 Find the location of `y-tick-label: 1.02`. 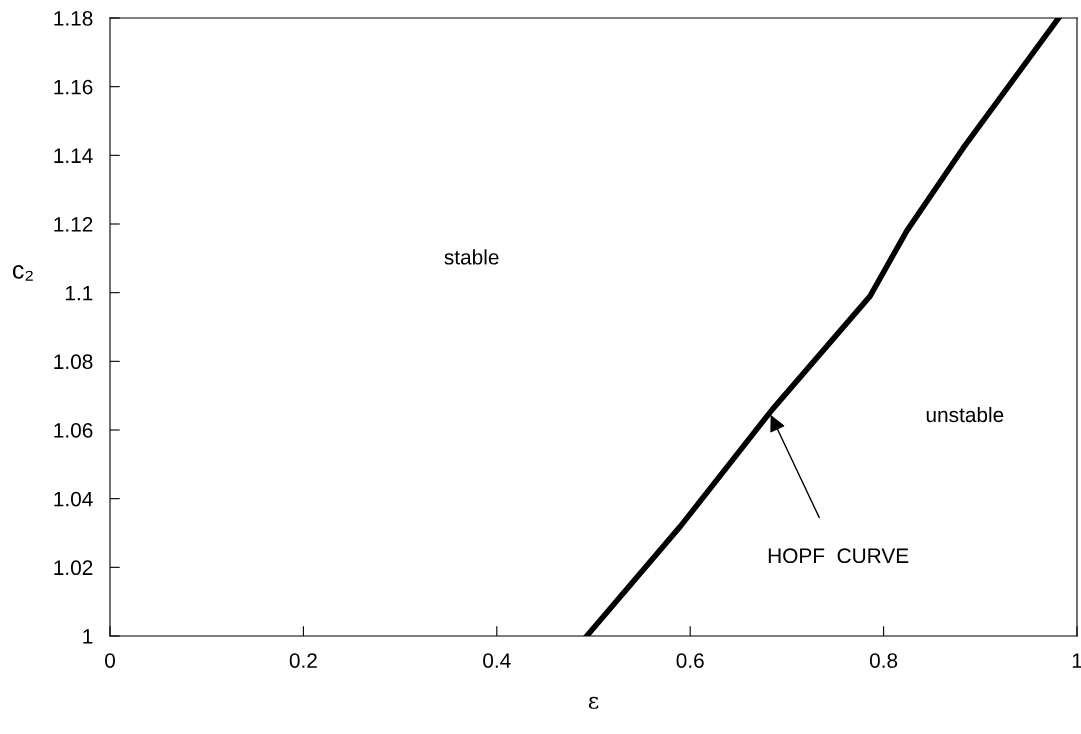

y-tick-label: 1.02 is located at coordinates (73, 568).